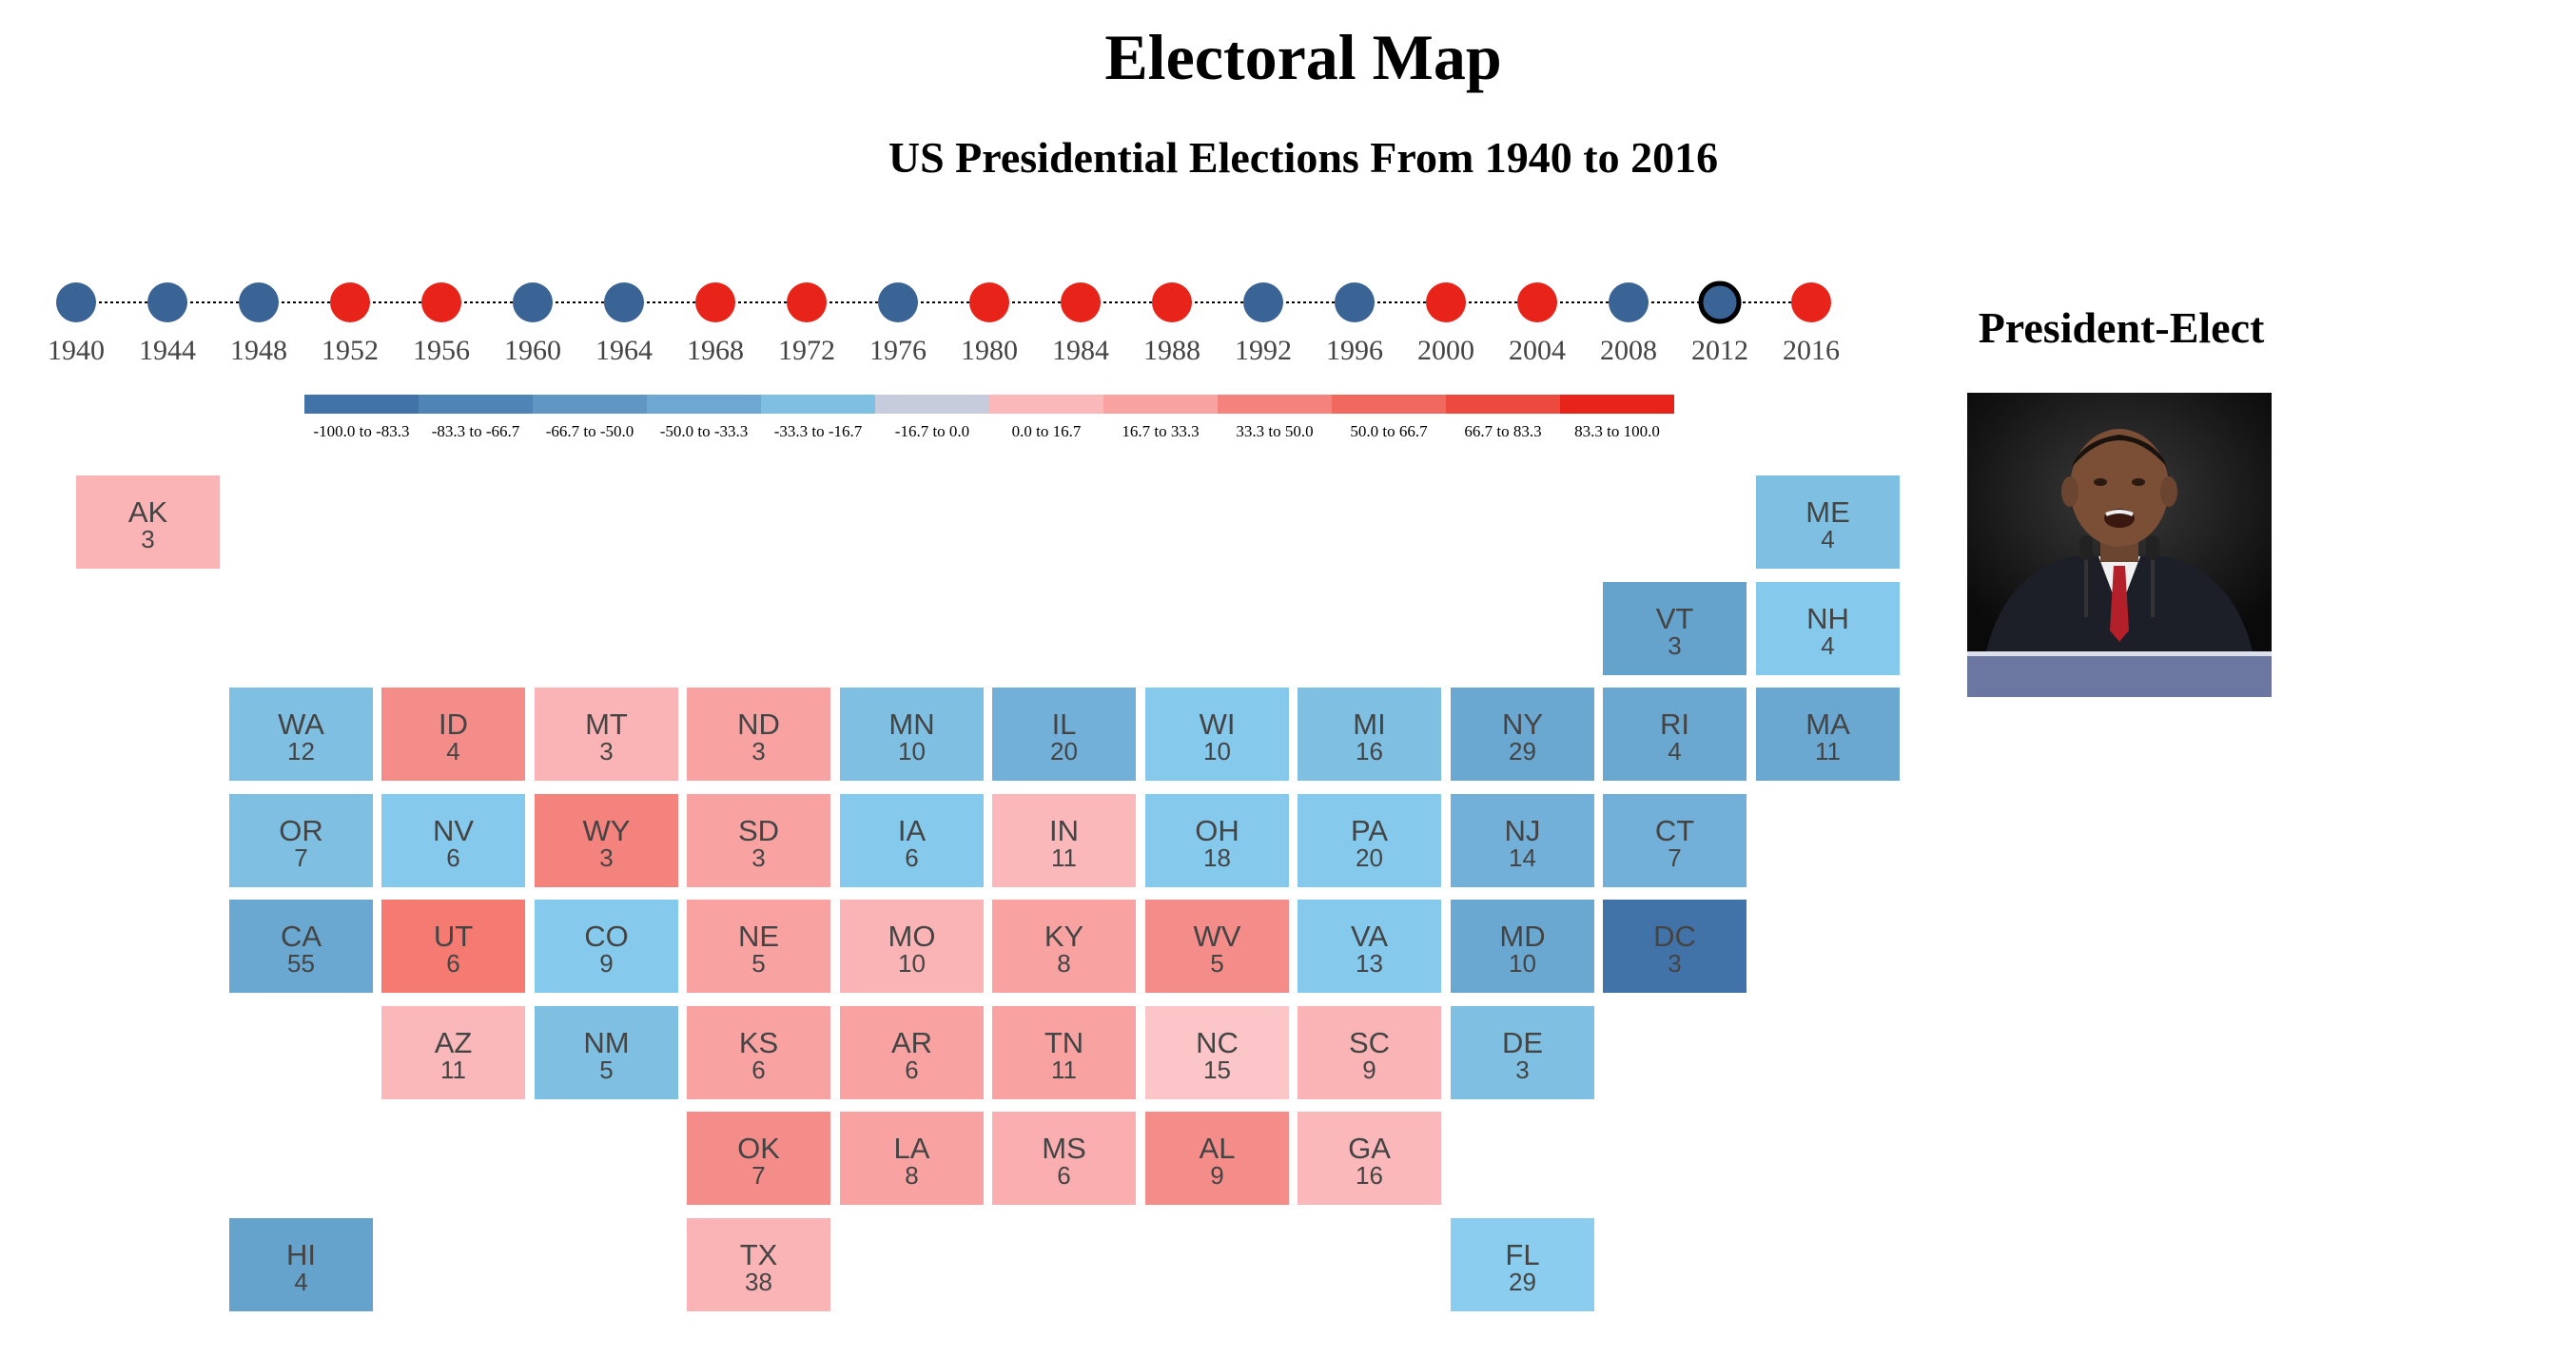 This screenshot has width=2576, height=1357. What do you see at coordinates (1537, 302) in the screenshot?
I see `year-dot-2004` at bounding box center [1537, 302].